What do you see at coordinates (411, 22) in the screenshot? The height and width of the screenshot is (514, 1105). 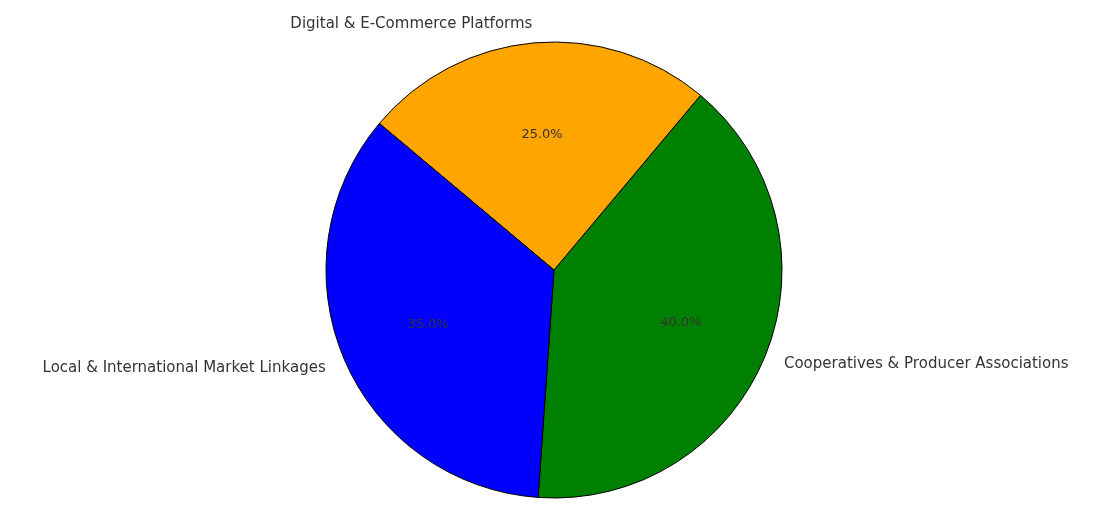 I see `slice-label: Digital & E-Commerce Platforms` at bounding box center [411, 22].